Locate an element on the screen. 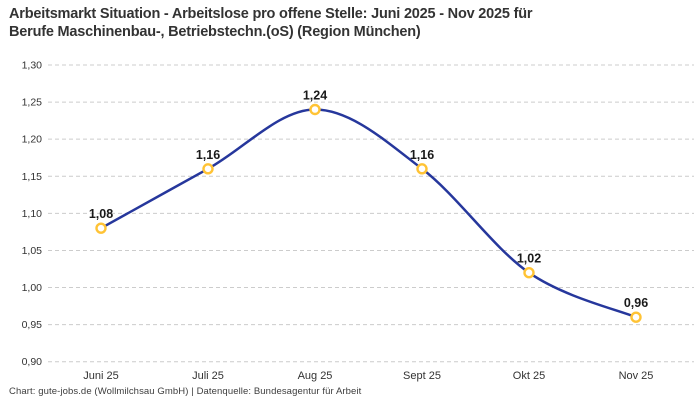 The width and height of the screenshot is (700, 400). y-tick-label: 1,10 is located at coordinates (32, 214).